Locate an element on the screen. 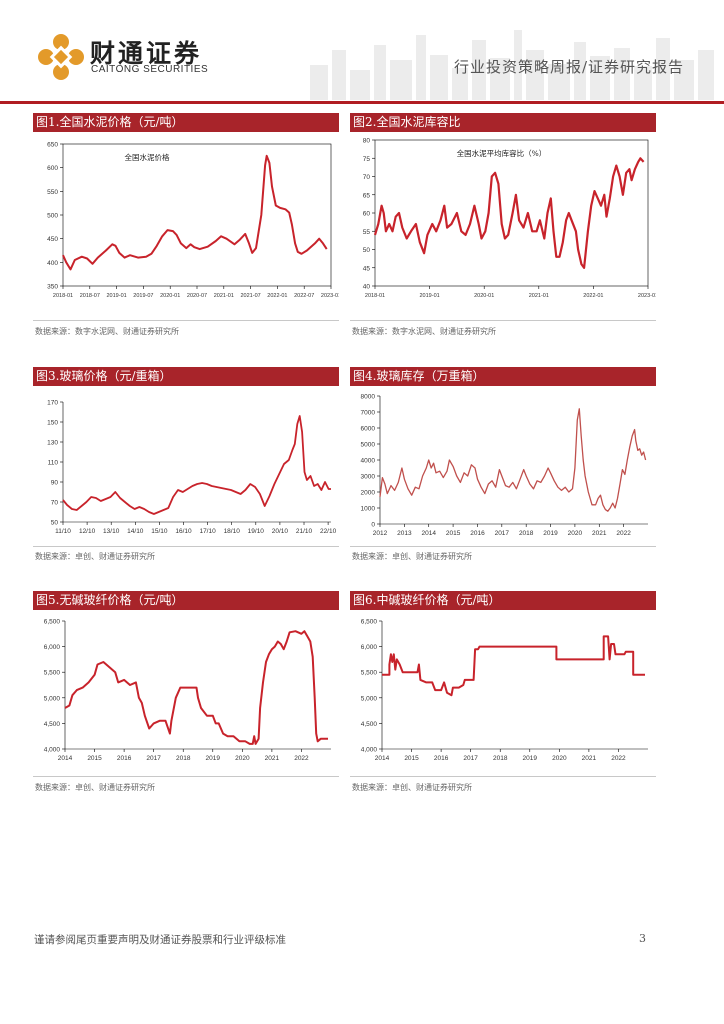 The height and width of the screenshot is (1024, 724). x-tick-label: 11/10 is located at coordinates (63, 531).